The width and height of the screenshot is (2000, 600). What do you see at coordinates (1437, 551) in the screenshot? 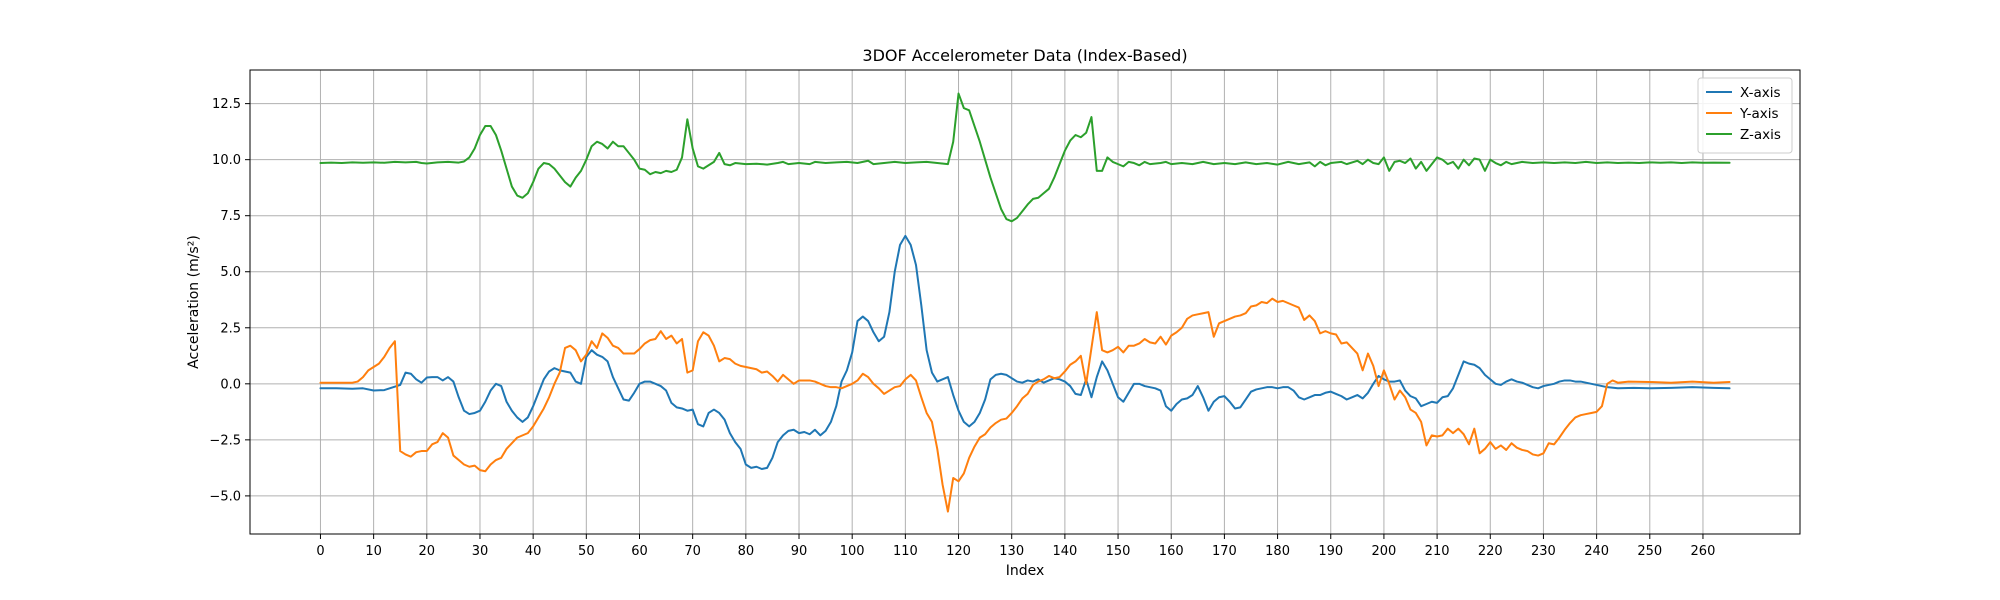
I see `x-tick-label: 210` at bounding box center [1437, 551].